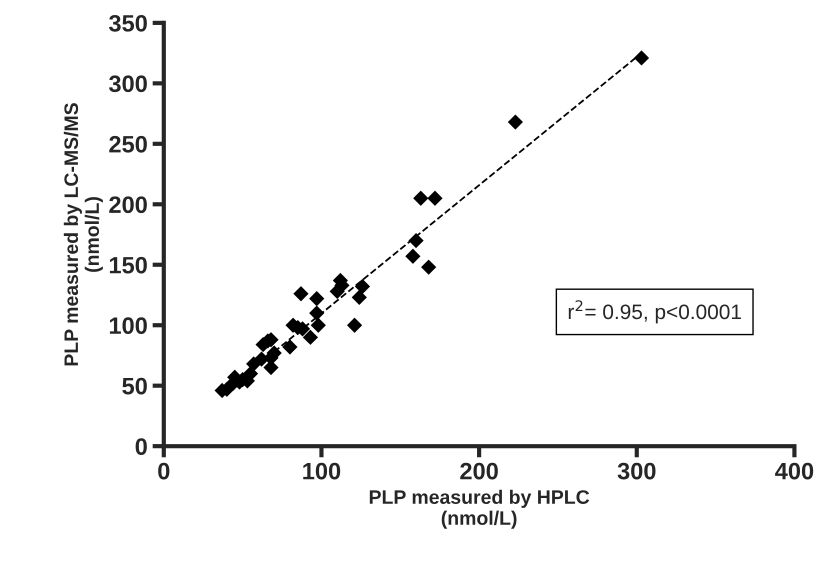 The width and height of the screenshot is (819, 572). I want to click on x-tick-label: 400, so click(794, 471).